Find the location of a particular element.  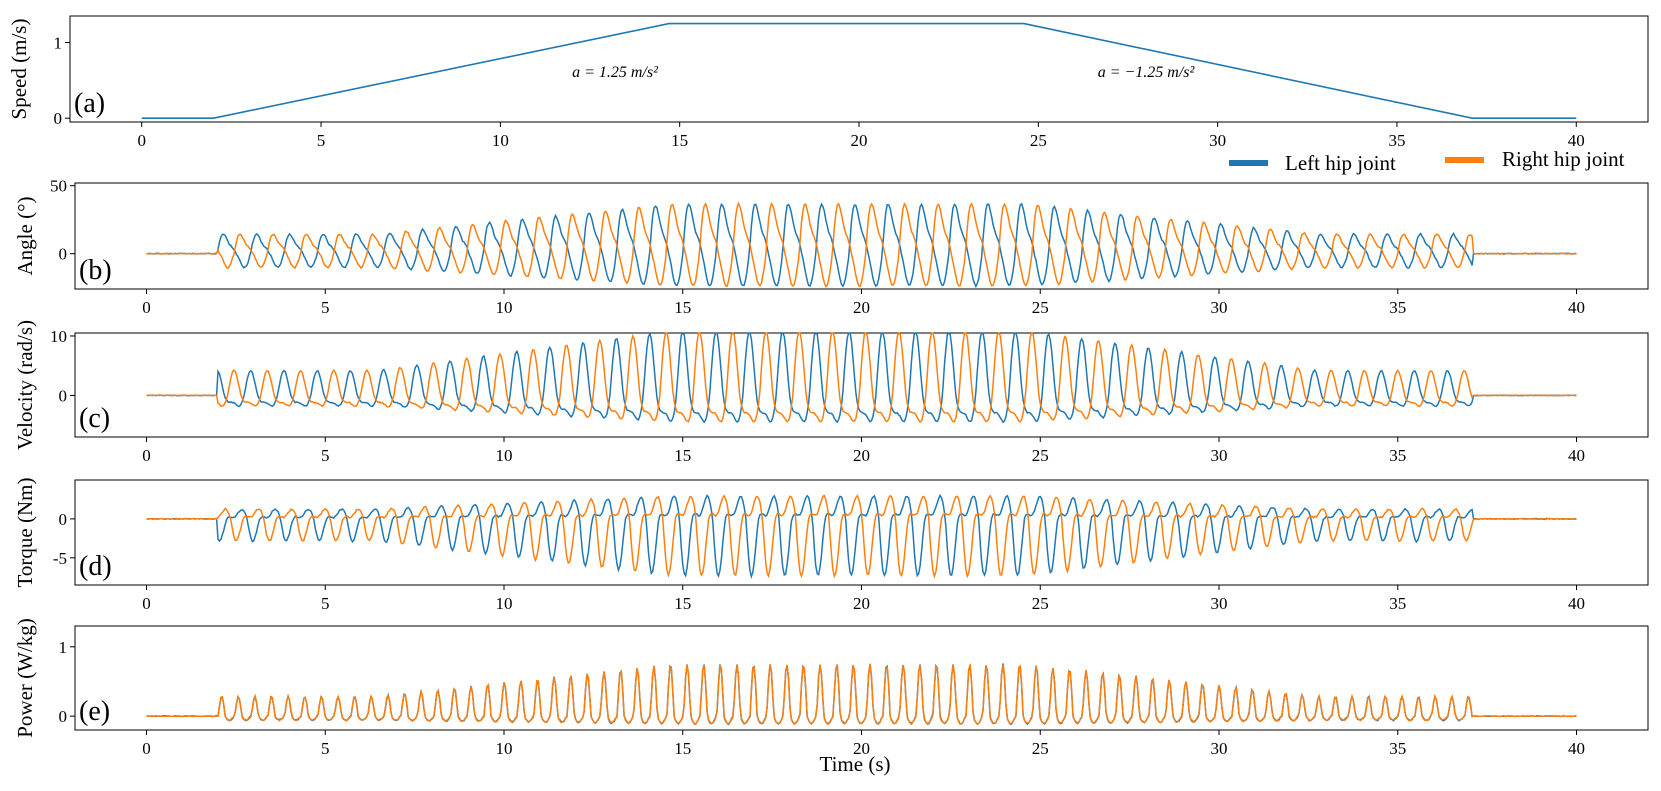

panel-label: (e) is located at coordinates (94, 711).